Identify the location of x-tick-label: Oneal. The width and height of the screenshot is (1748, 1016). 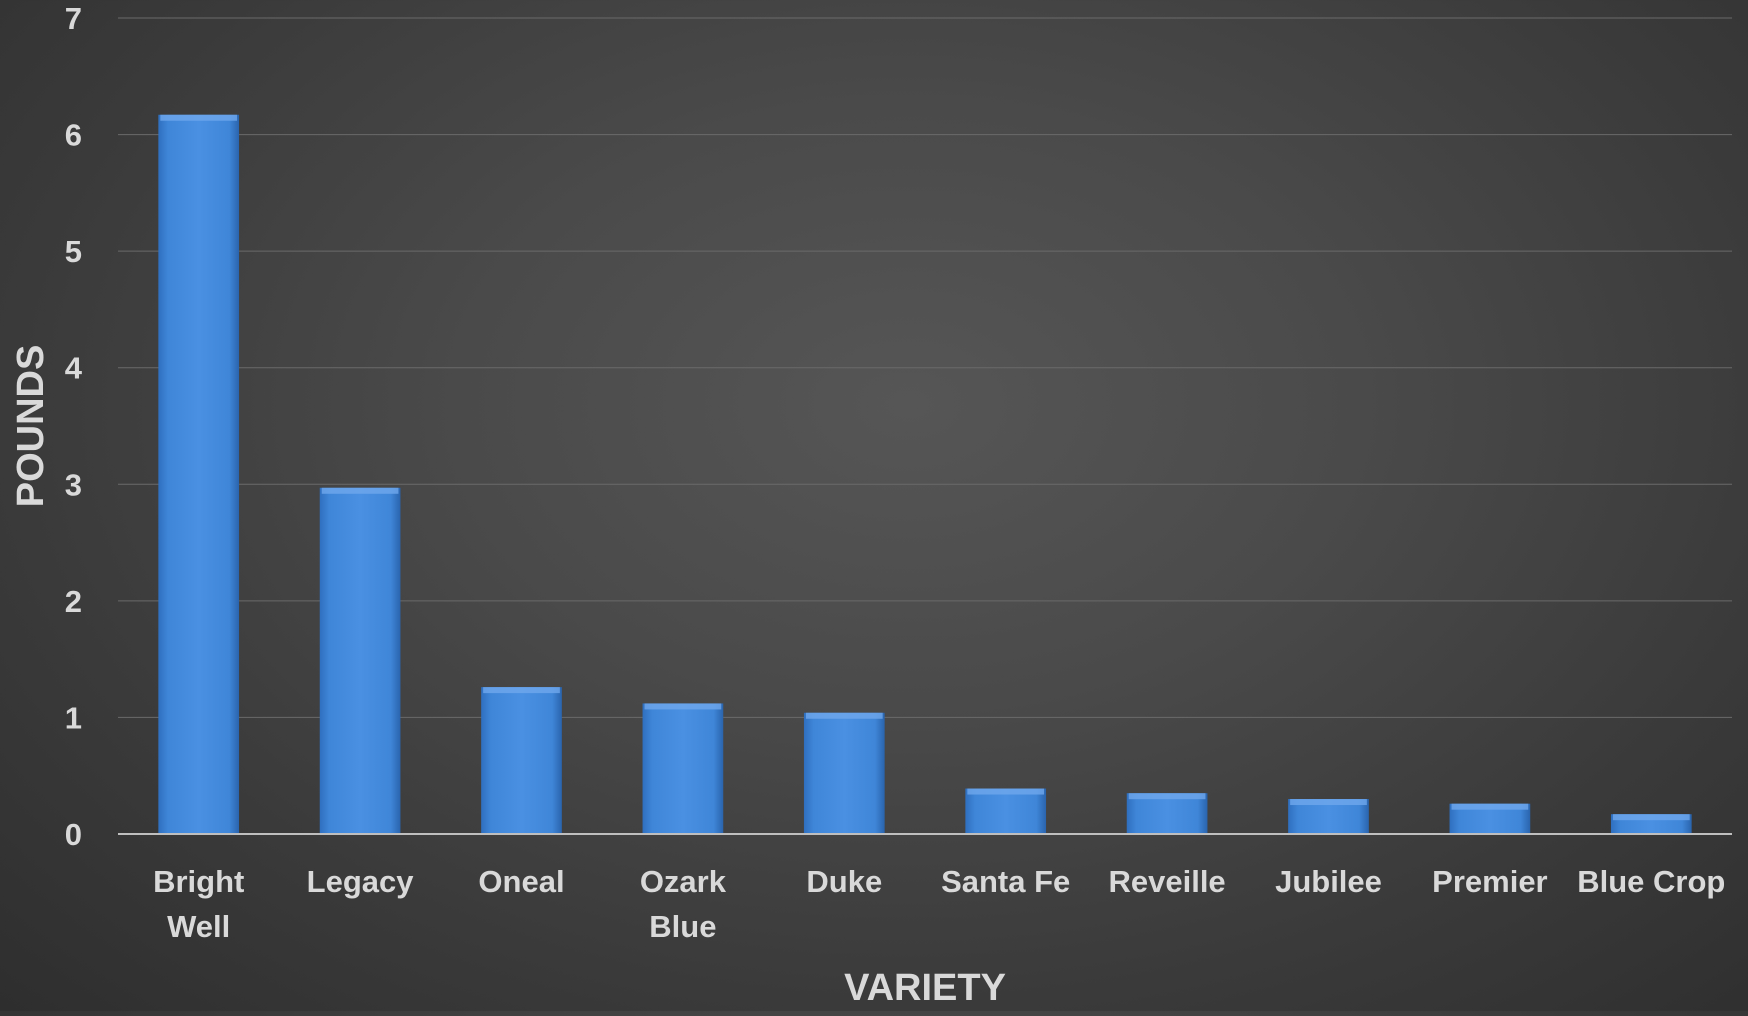
(521, 881).